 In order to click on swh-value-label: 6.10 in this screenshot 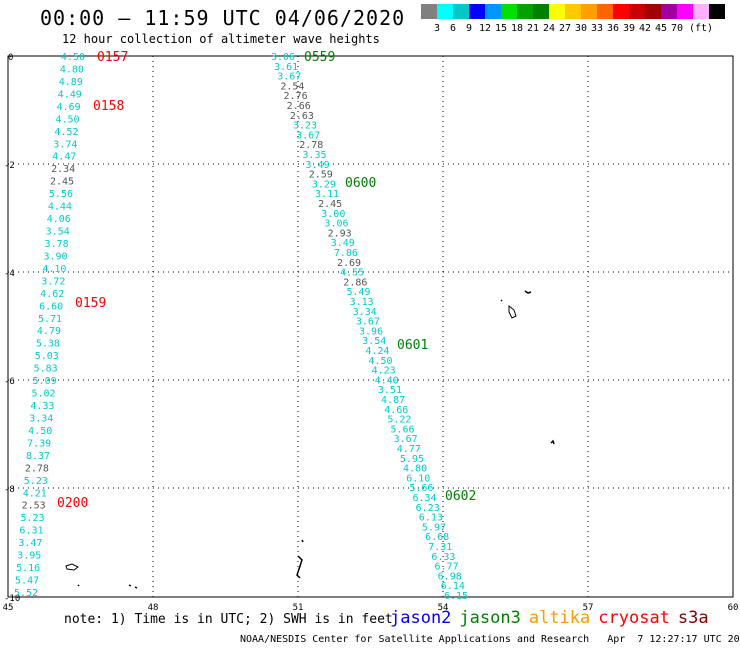, I will do `click(418, 478)`.